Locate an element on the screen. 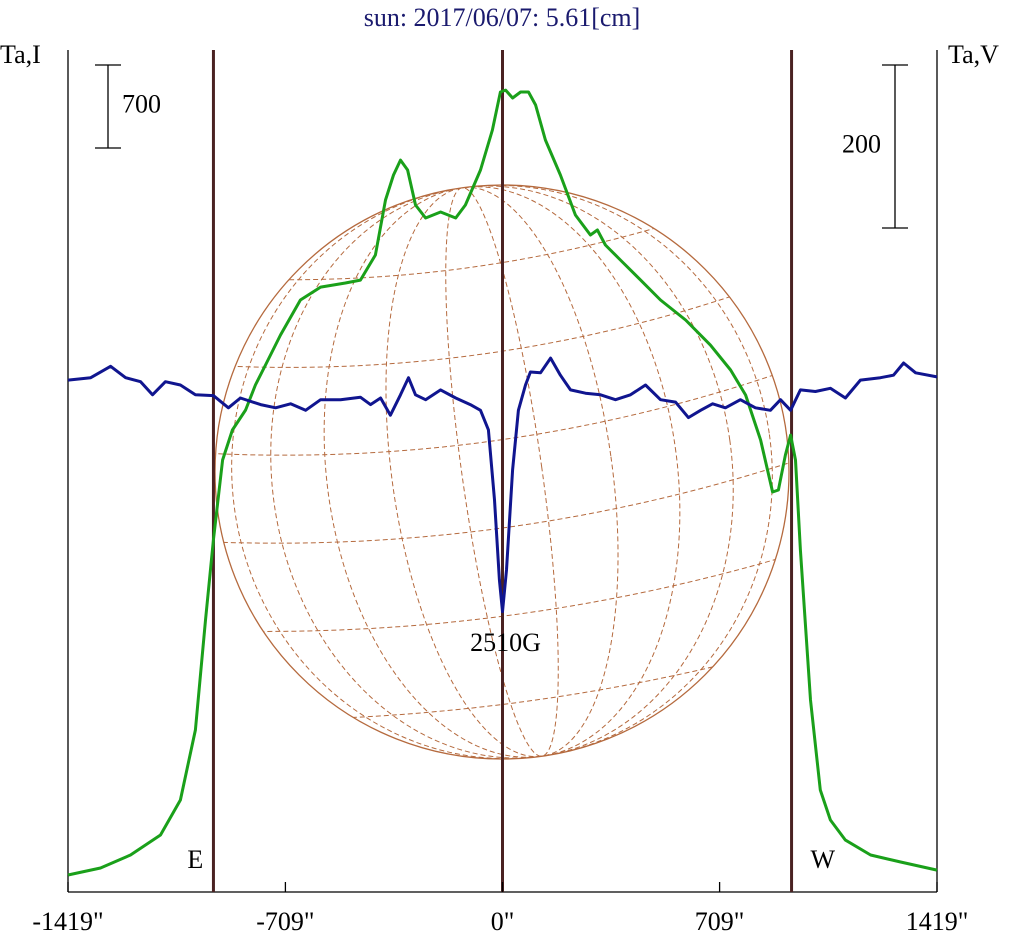 The height and width of the screenshot is (941, 1009). y-axis-label: Ta,I is located at coordinates (20, 54).